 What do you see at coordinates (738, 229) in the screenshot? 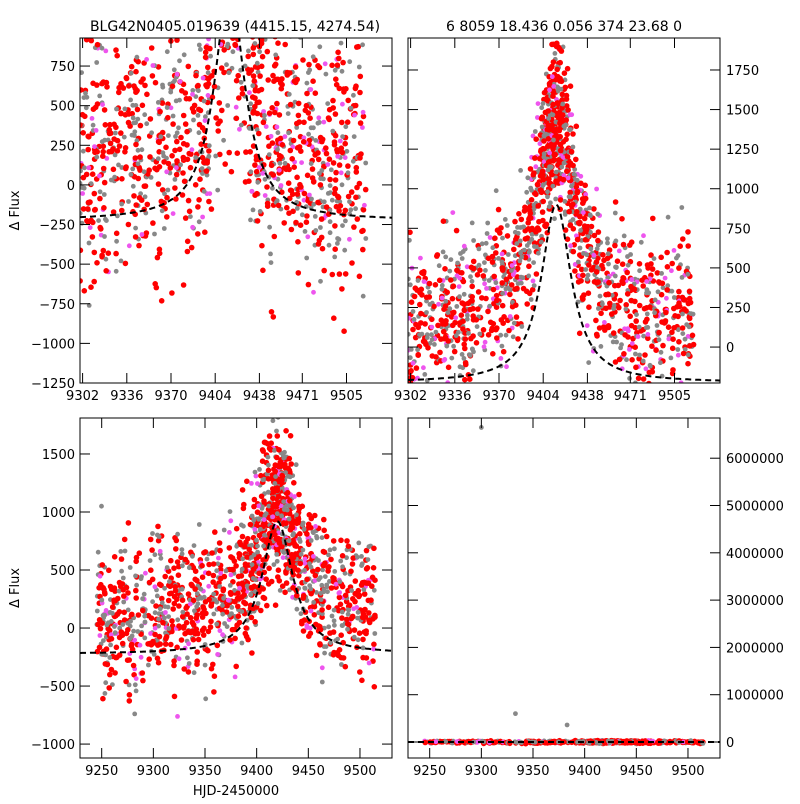
I see `y-tick-label: 750` at bounding box center [738, 229].